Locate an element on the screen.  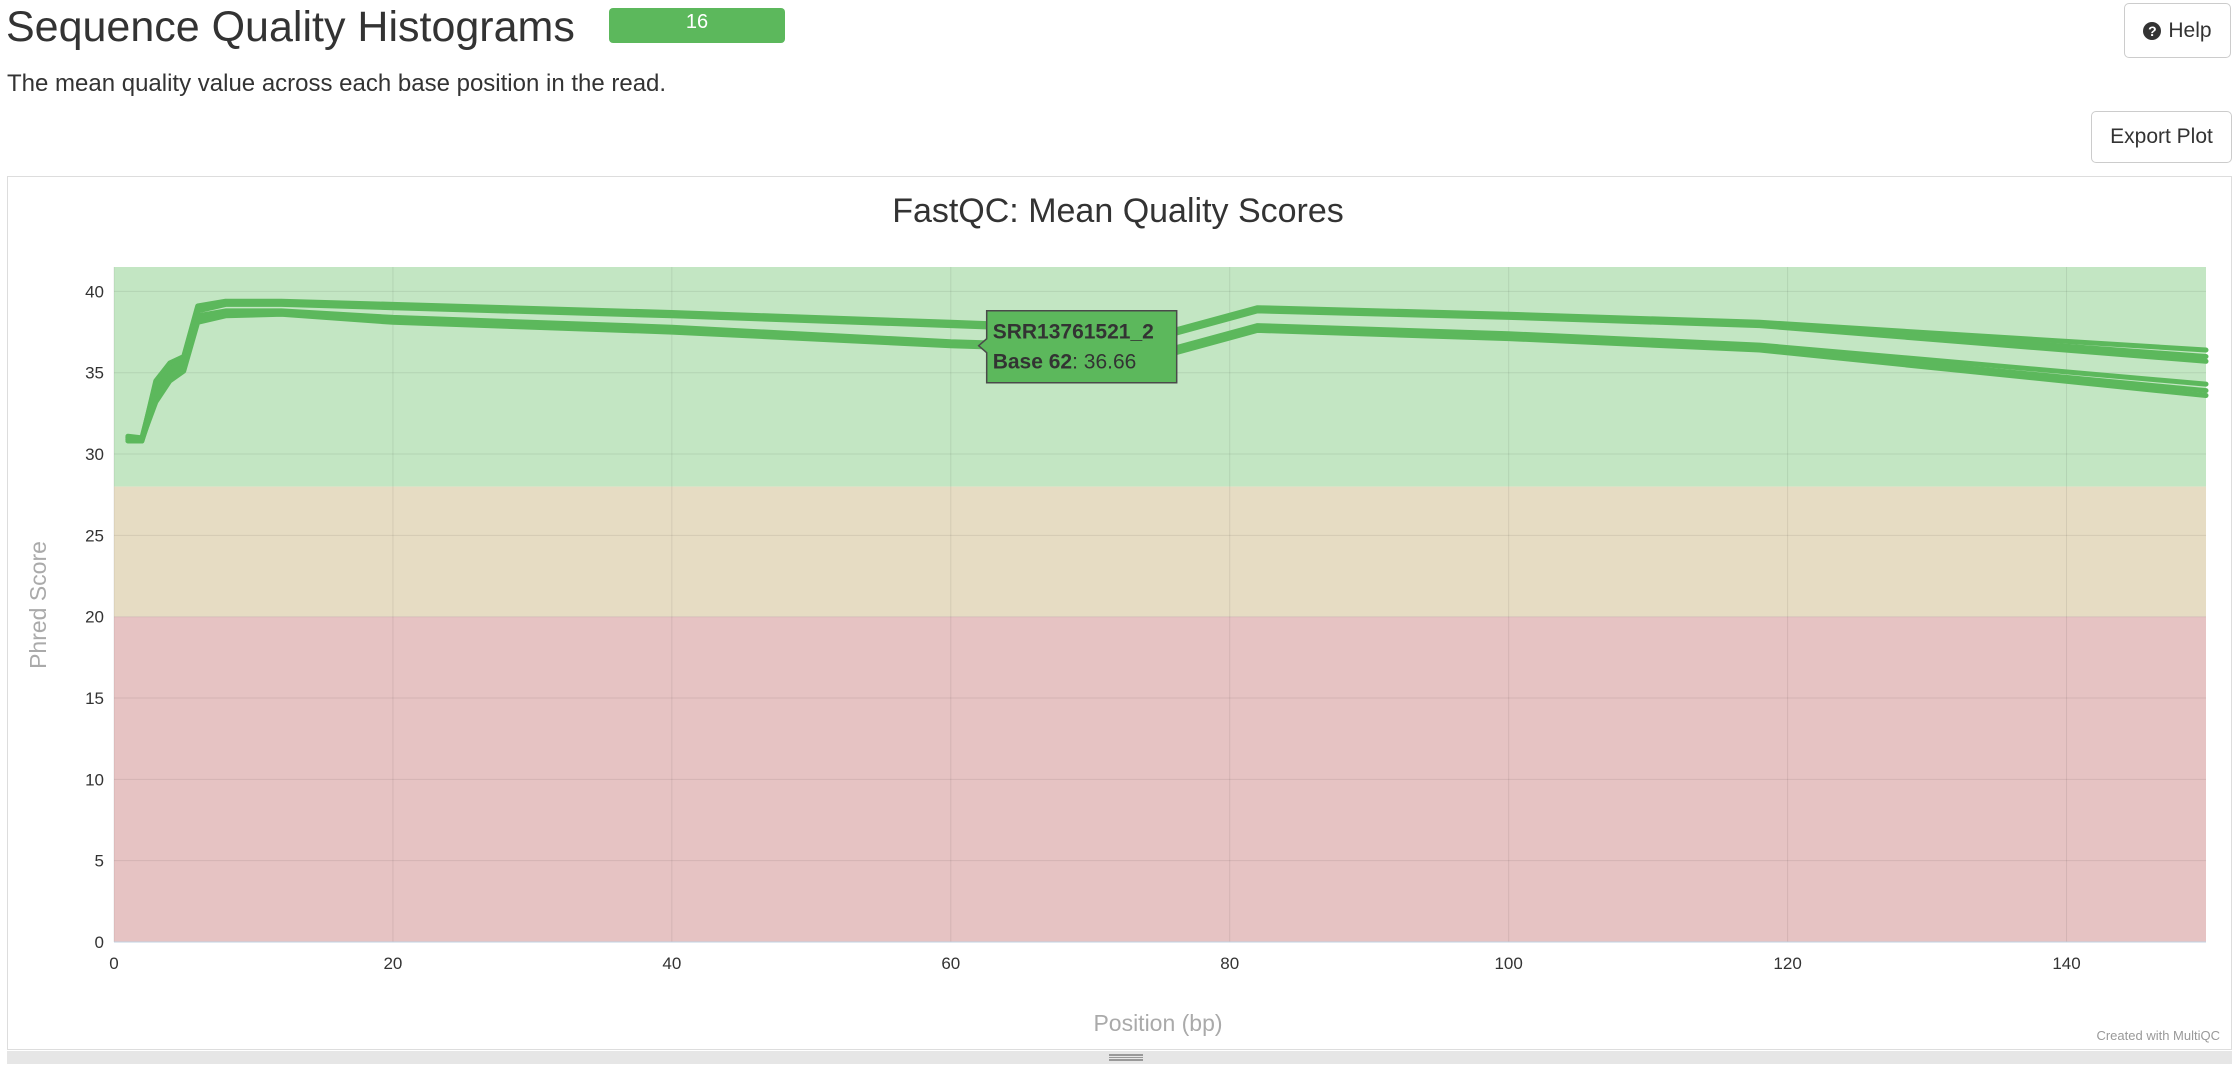
x-axis-label: Position (bp) is located at coordinates (1157, 1023).